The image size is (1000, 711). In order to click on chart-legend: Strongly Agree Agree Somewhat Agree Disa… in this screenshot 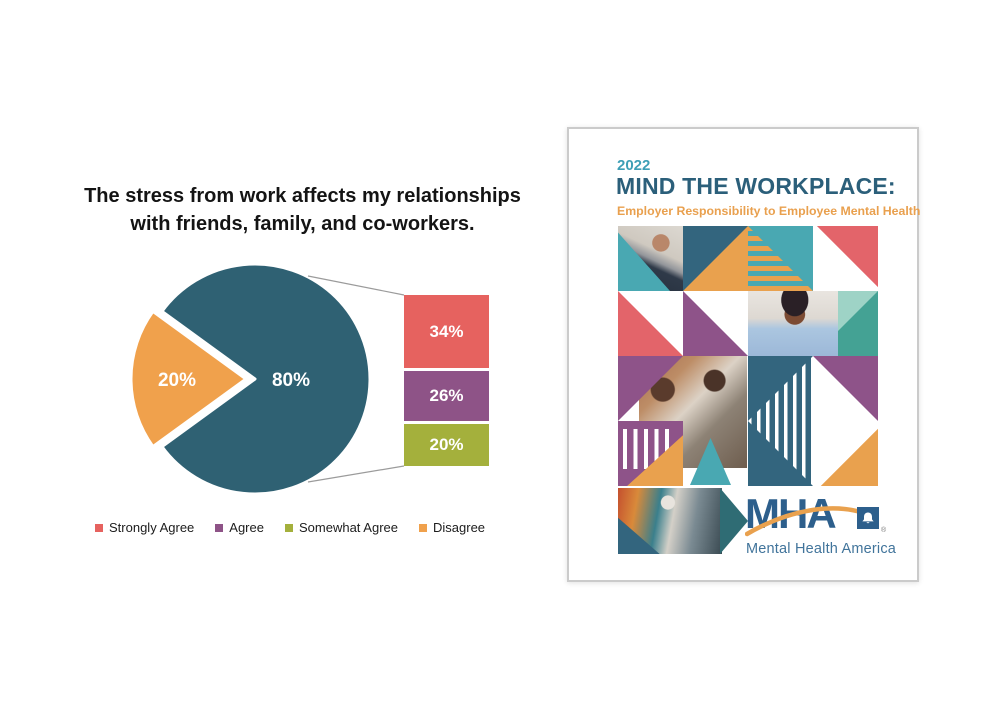, I will do `click(290, 527)`.